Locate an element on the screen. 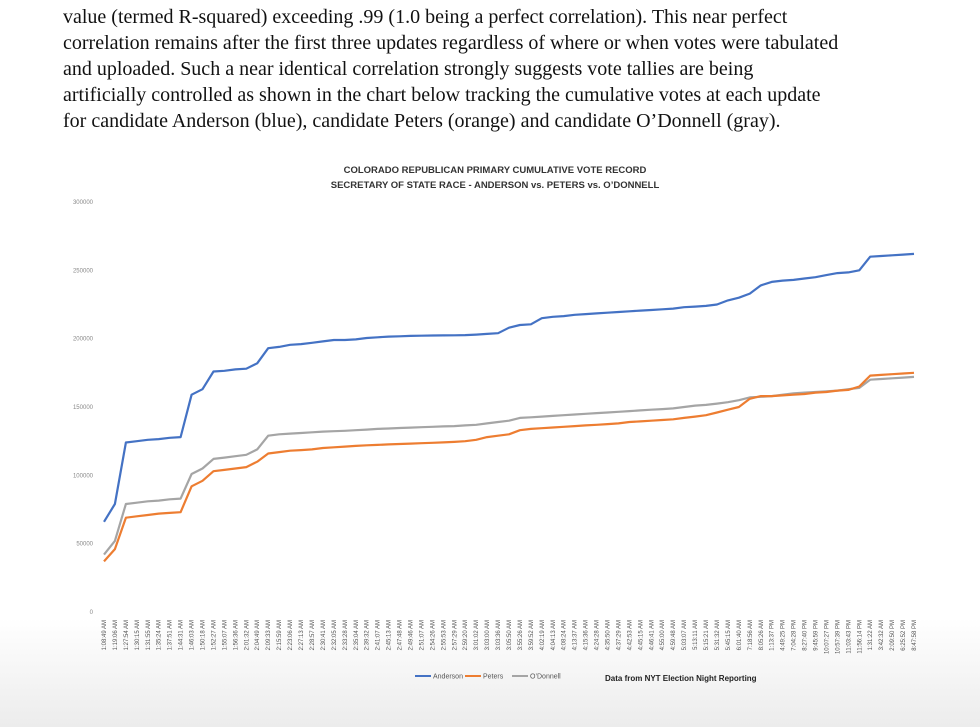  x-tick-label: 4:49:25 PM is located at coordinates (784, 635).